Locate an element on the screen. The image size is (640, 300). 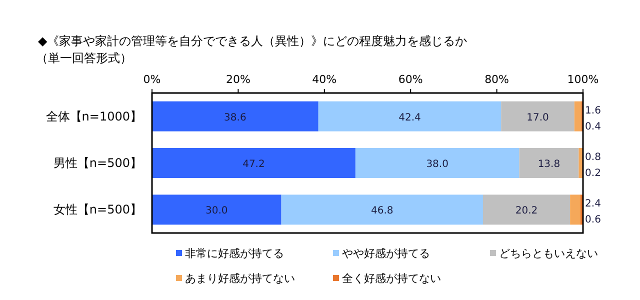
data-label: 30.0 is located at coordinates (217, 211).